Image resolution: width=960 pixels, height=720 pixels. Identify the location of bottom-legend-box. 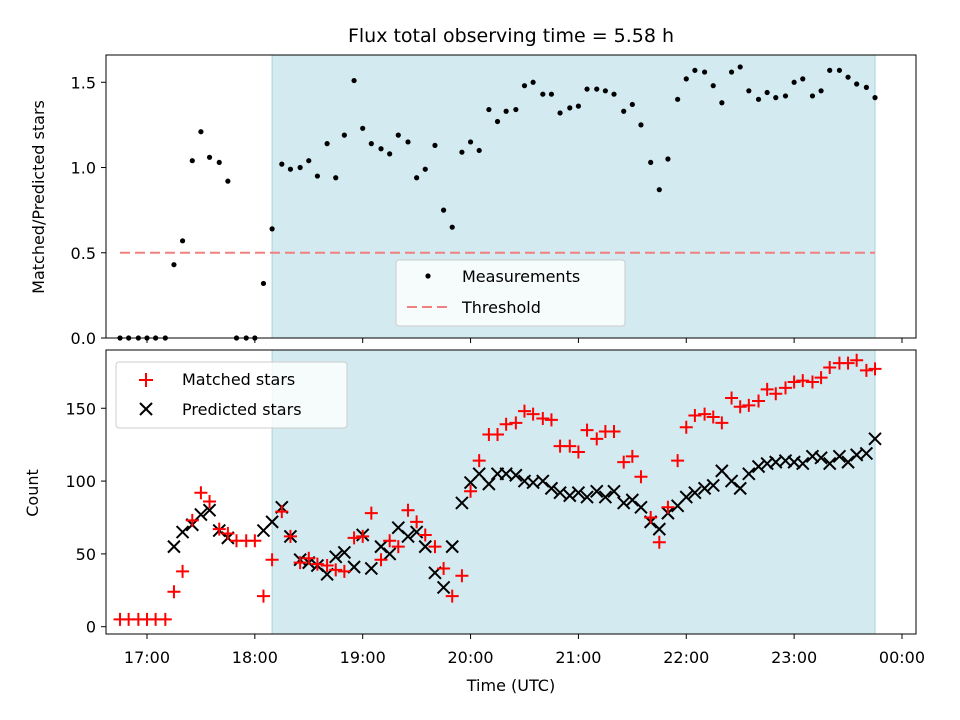
(231, 395).